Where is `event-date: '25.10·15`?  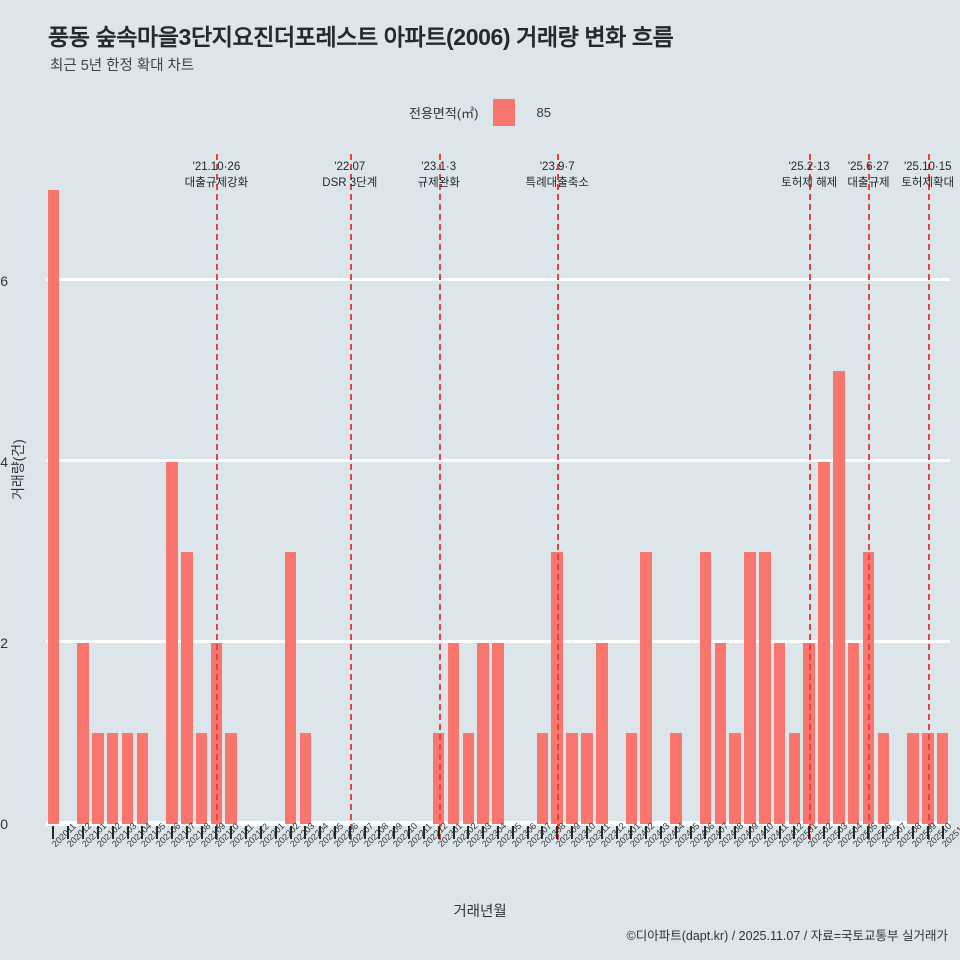
event-date: '25.10·15 is located at coordinates (927, 167).